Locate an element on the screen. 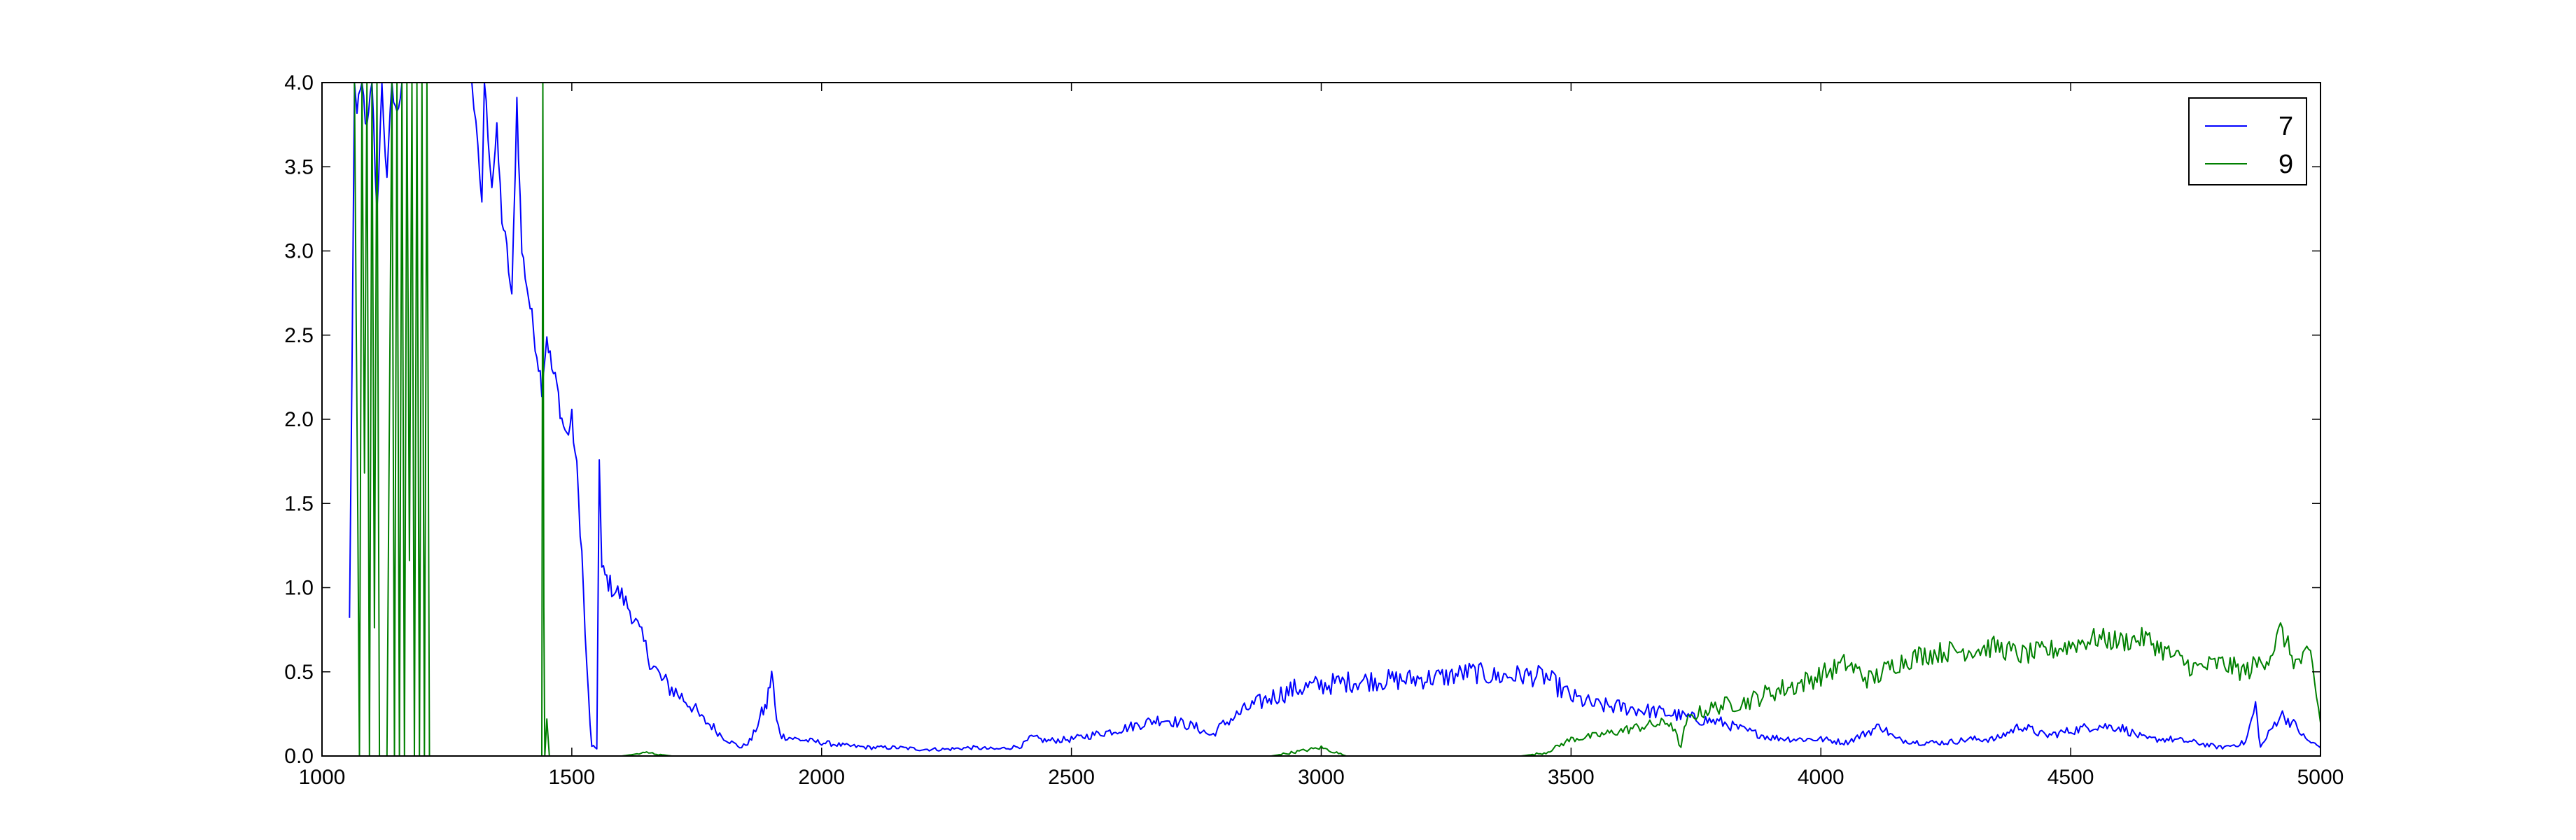  legend-label-9: 9 is located at coordinates (2285, 164).